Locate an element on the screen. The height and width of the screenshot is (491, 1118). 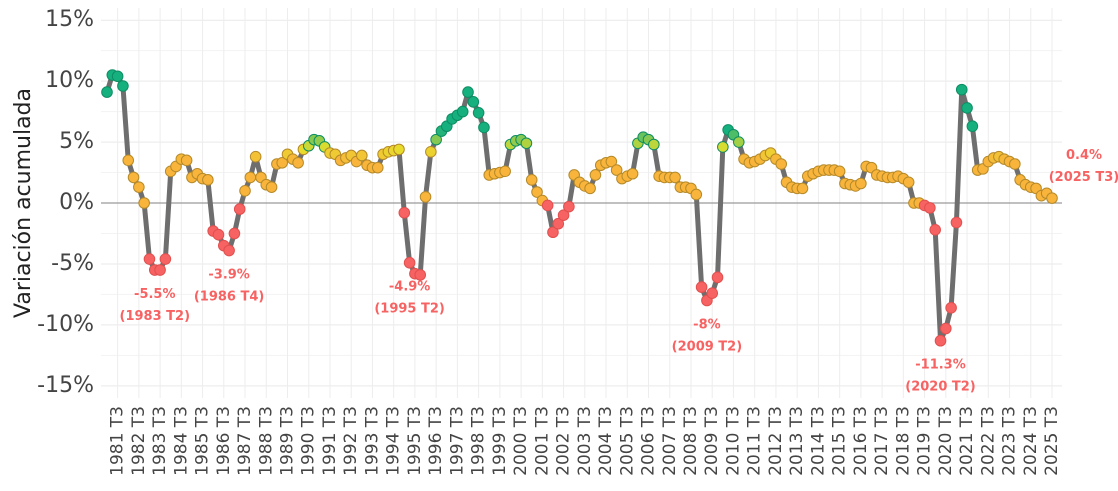
x-tick-label: 1997 T3 is located at coordinates (457, 441).